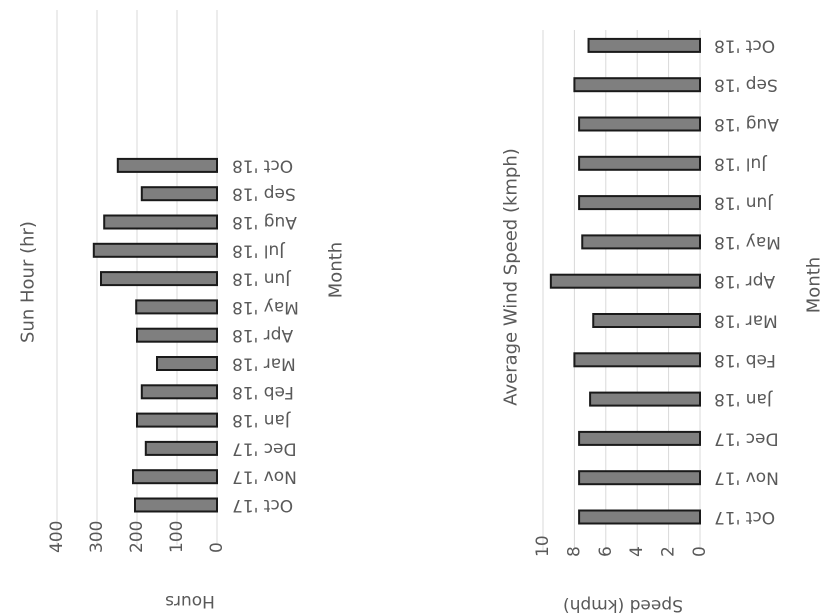 The height and width of the screenshot is (614, 823). I want to click on value-tick-label: 300, so click(97, 537).